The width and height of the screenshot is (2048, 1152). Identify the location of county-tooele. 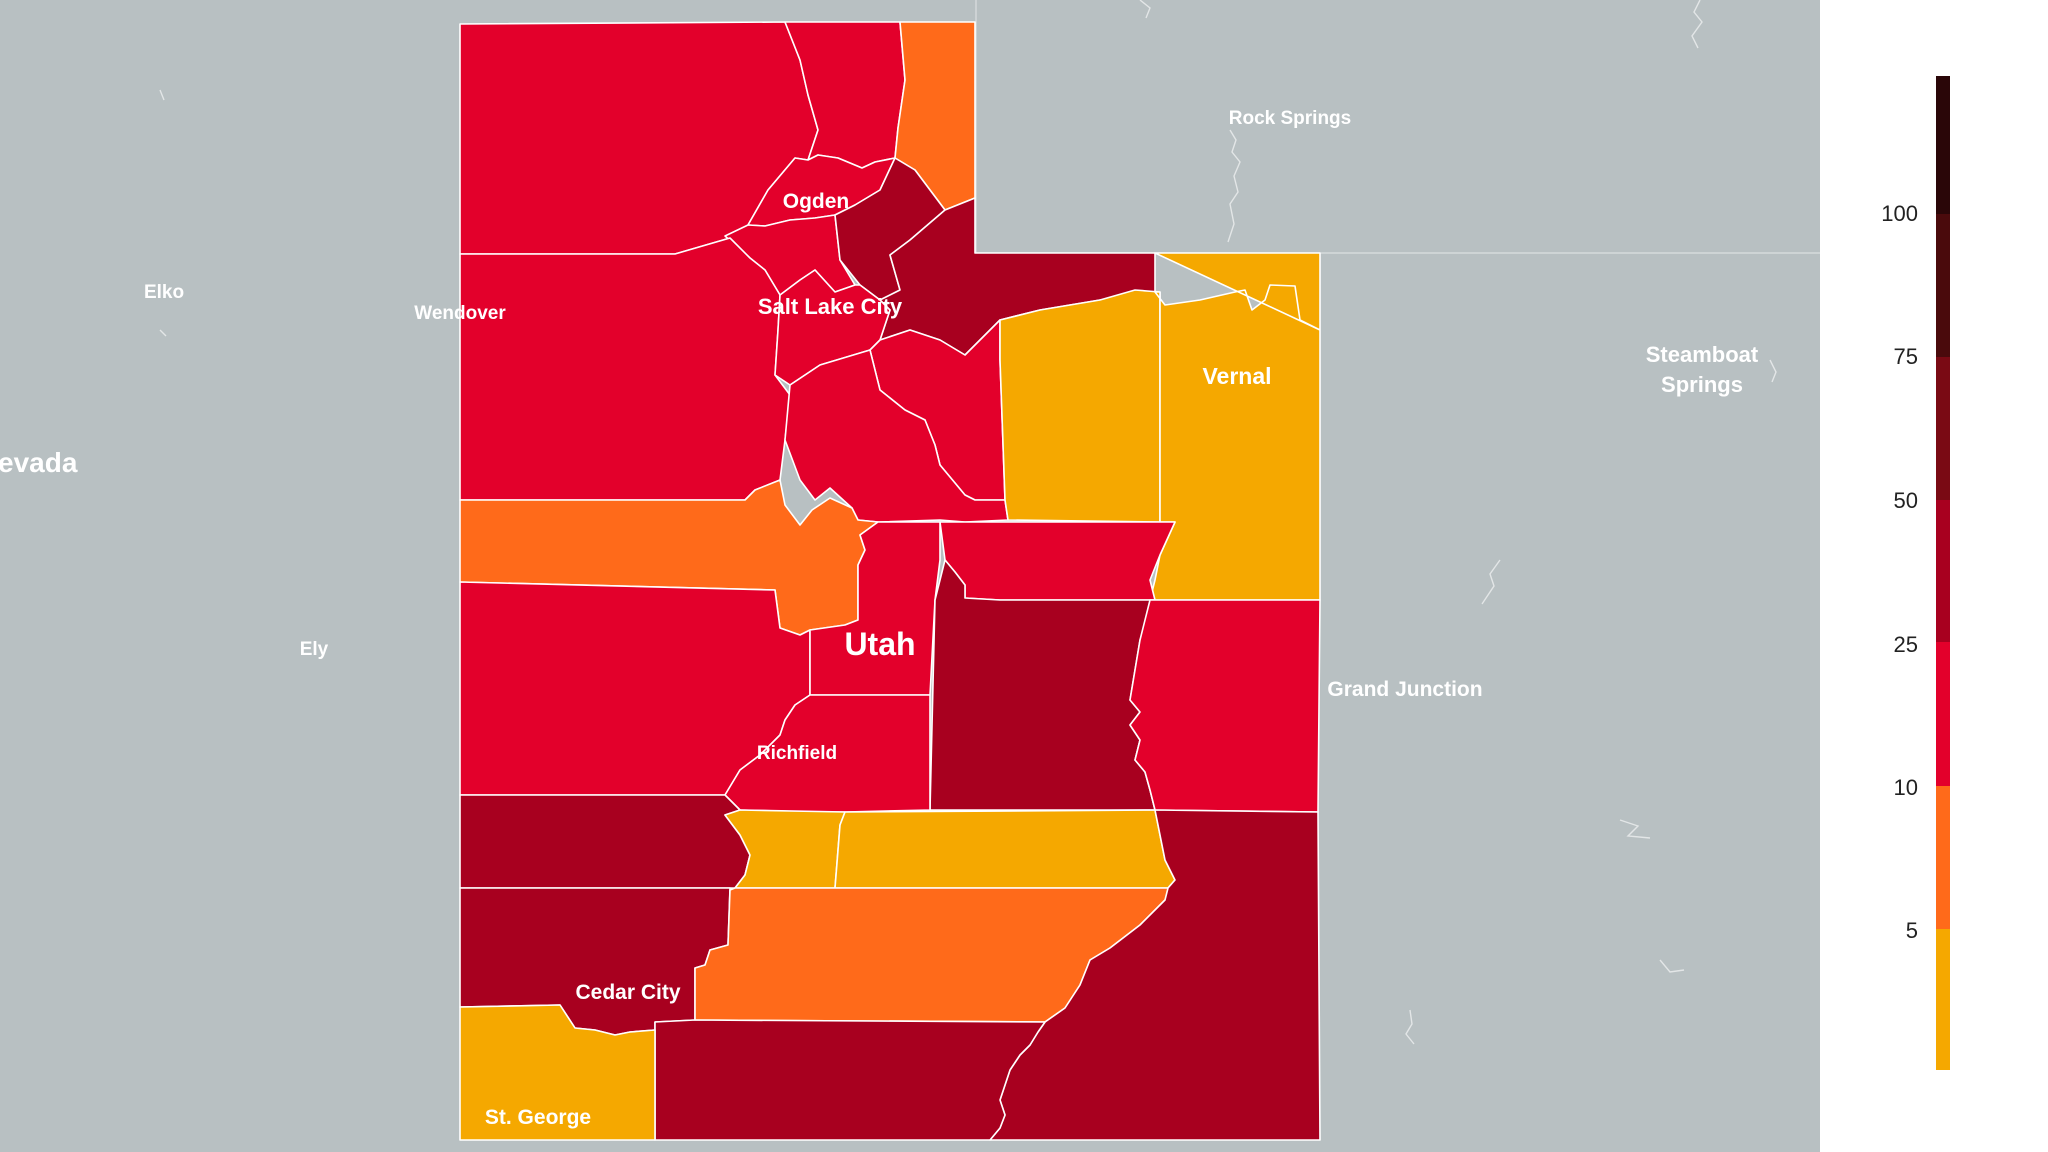
(625, 369).